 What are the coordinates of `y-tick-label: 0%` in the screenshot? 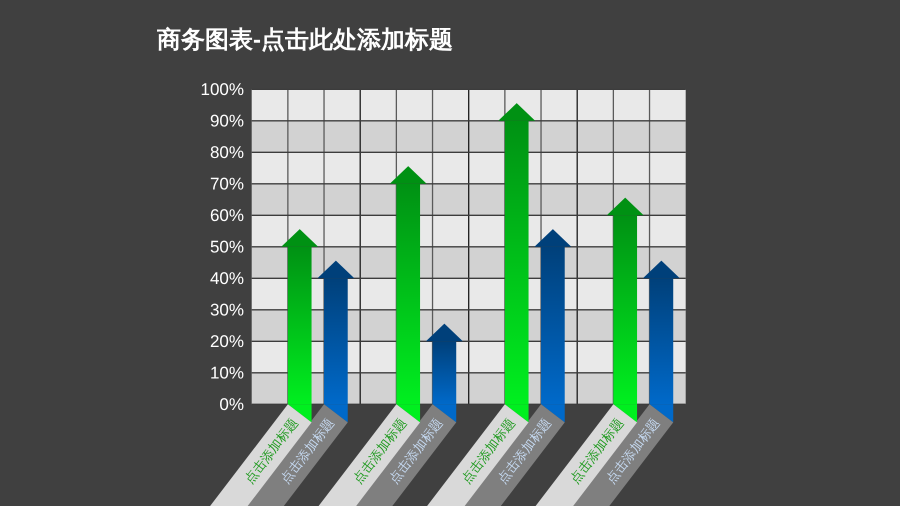 It's located at (231, 404).